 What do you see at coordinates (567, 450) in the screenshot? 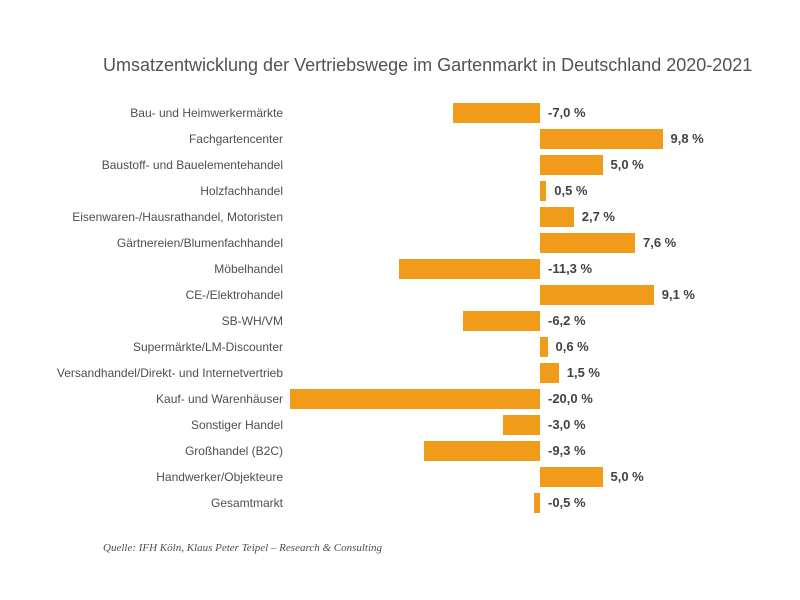
I see `value-label: -9,3 %` at bounding box center [567, 450].